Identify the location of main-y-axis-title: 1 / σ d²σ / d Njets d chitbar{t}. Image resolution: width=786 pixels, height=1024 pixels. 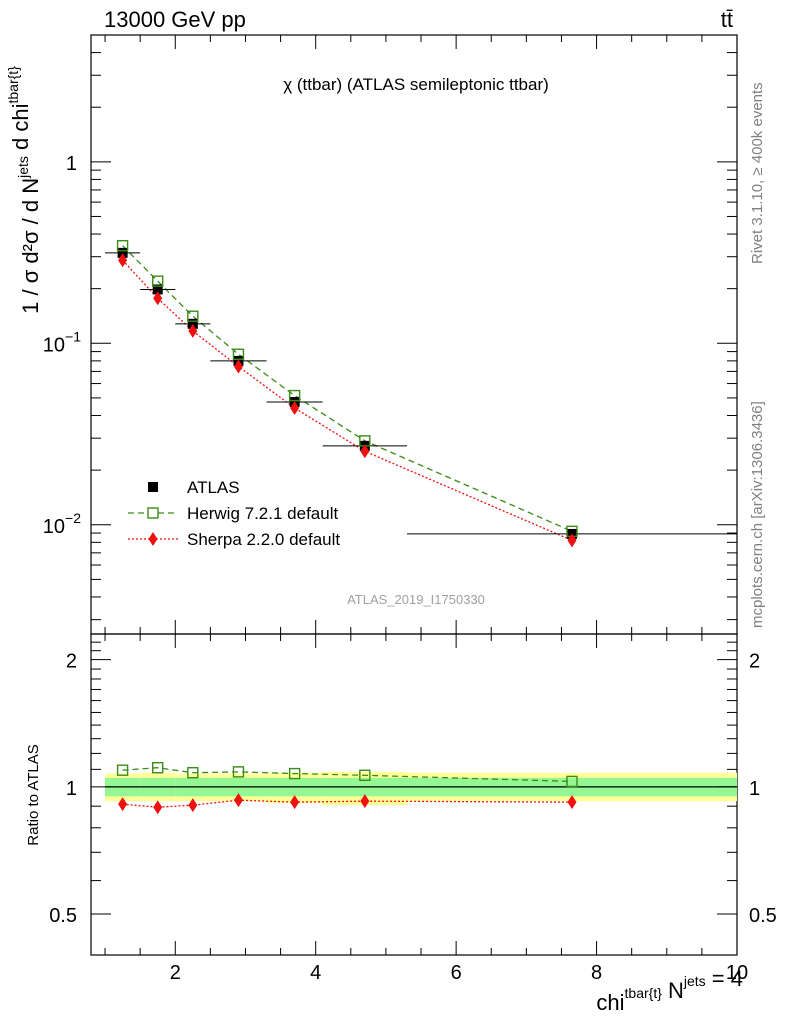
(24, 190).